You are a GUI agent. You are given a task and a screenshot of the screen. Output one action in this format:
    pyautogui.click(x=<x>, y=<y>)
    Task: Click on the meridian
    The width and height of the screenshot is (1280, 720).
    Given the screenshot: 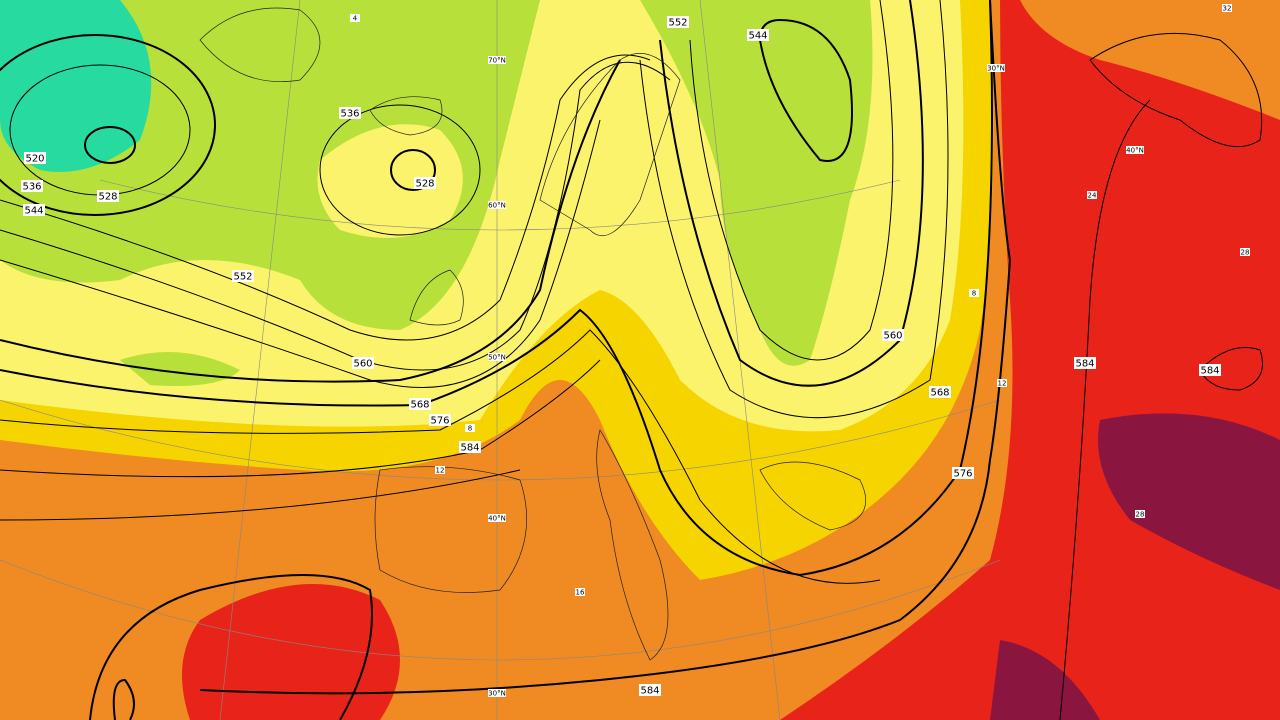 What is the action you would take?
    pyautogui.click(x=260, y=360)
    